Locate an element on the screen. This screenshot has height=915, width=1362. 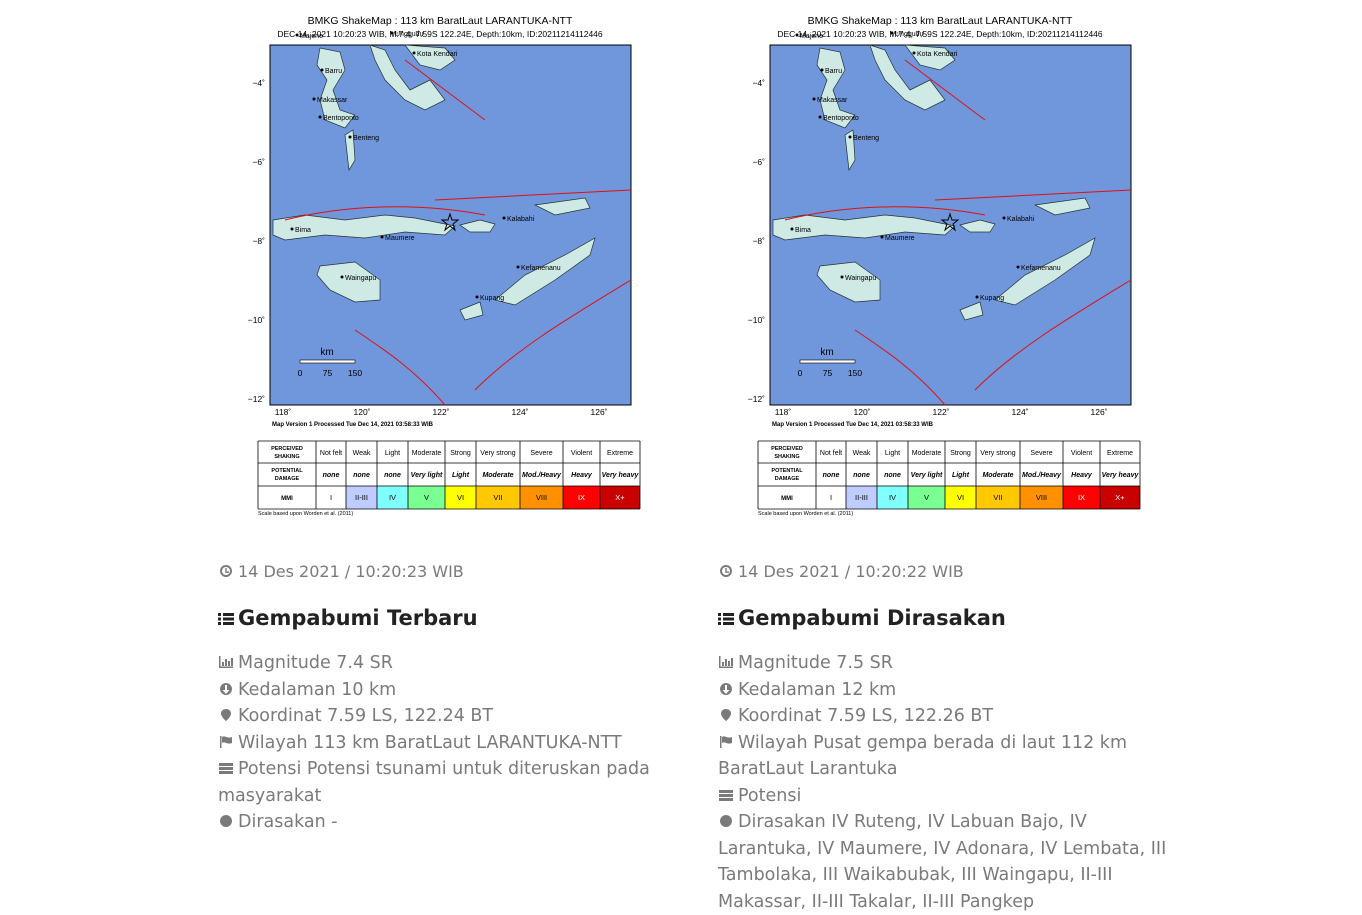
legend-cell: VIII is located at coordinates (1041, 497).